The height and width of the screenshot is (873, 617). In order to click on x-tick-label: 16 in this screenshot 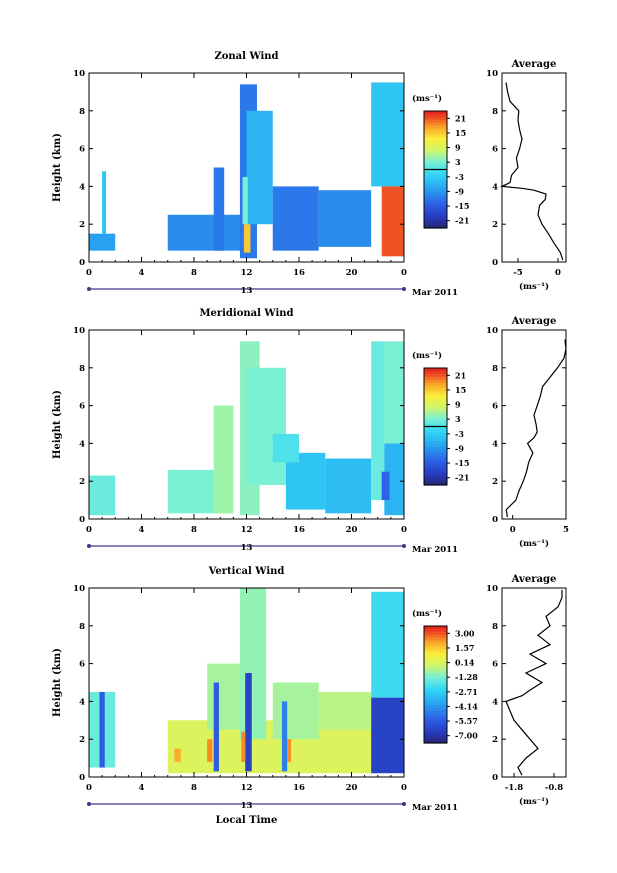, I will do `click(299, 273)`.